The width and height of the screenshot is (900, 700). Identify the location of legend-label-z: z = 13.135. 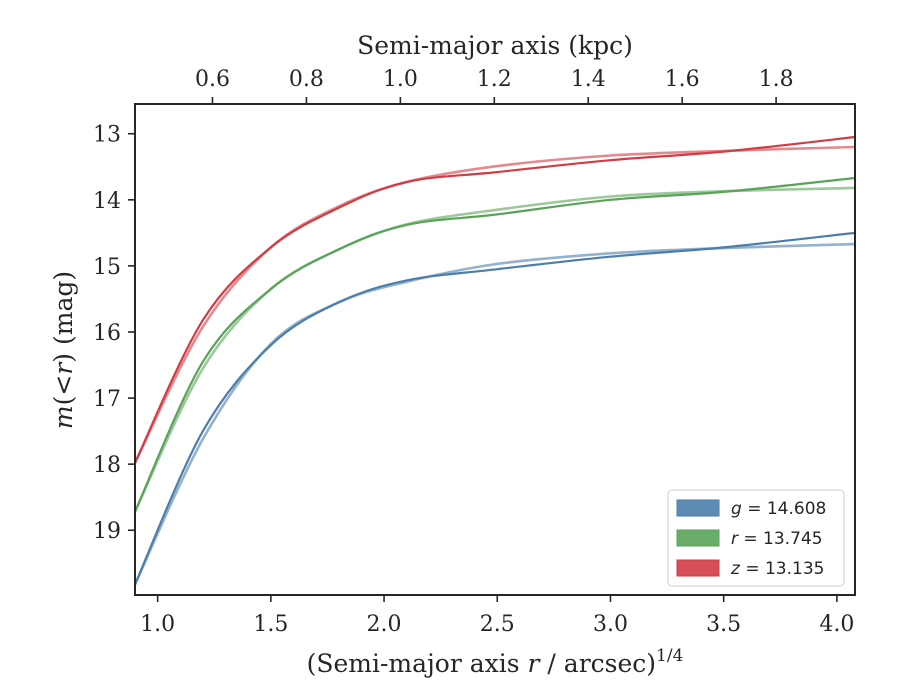
(777, 569).